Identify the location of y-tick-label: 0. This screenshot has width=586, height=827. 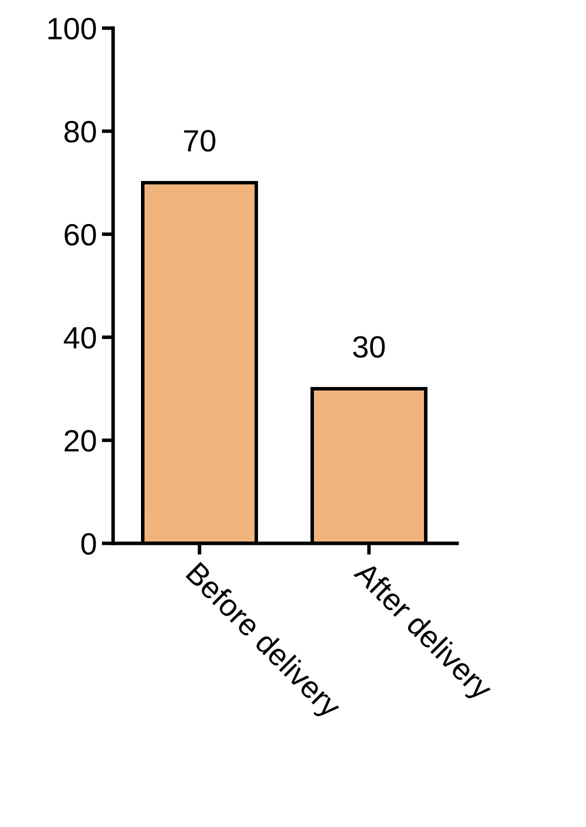
(88, 544).